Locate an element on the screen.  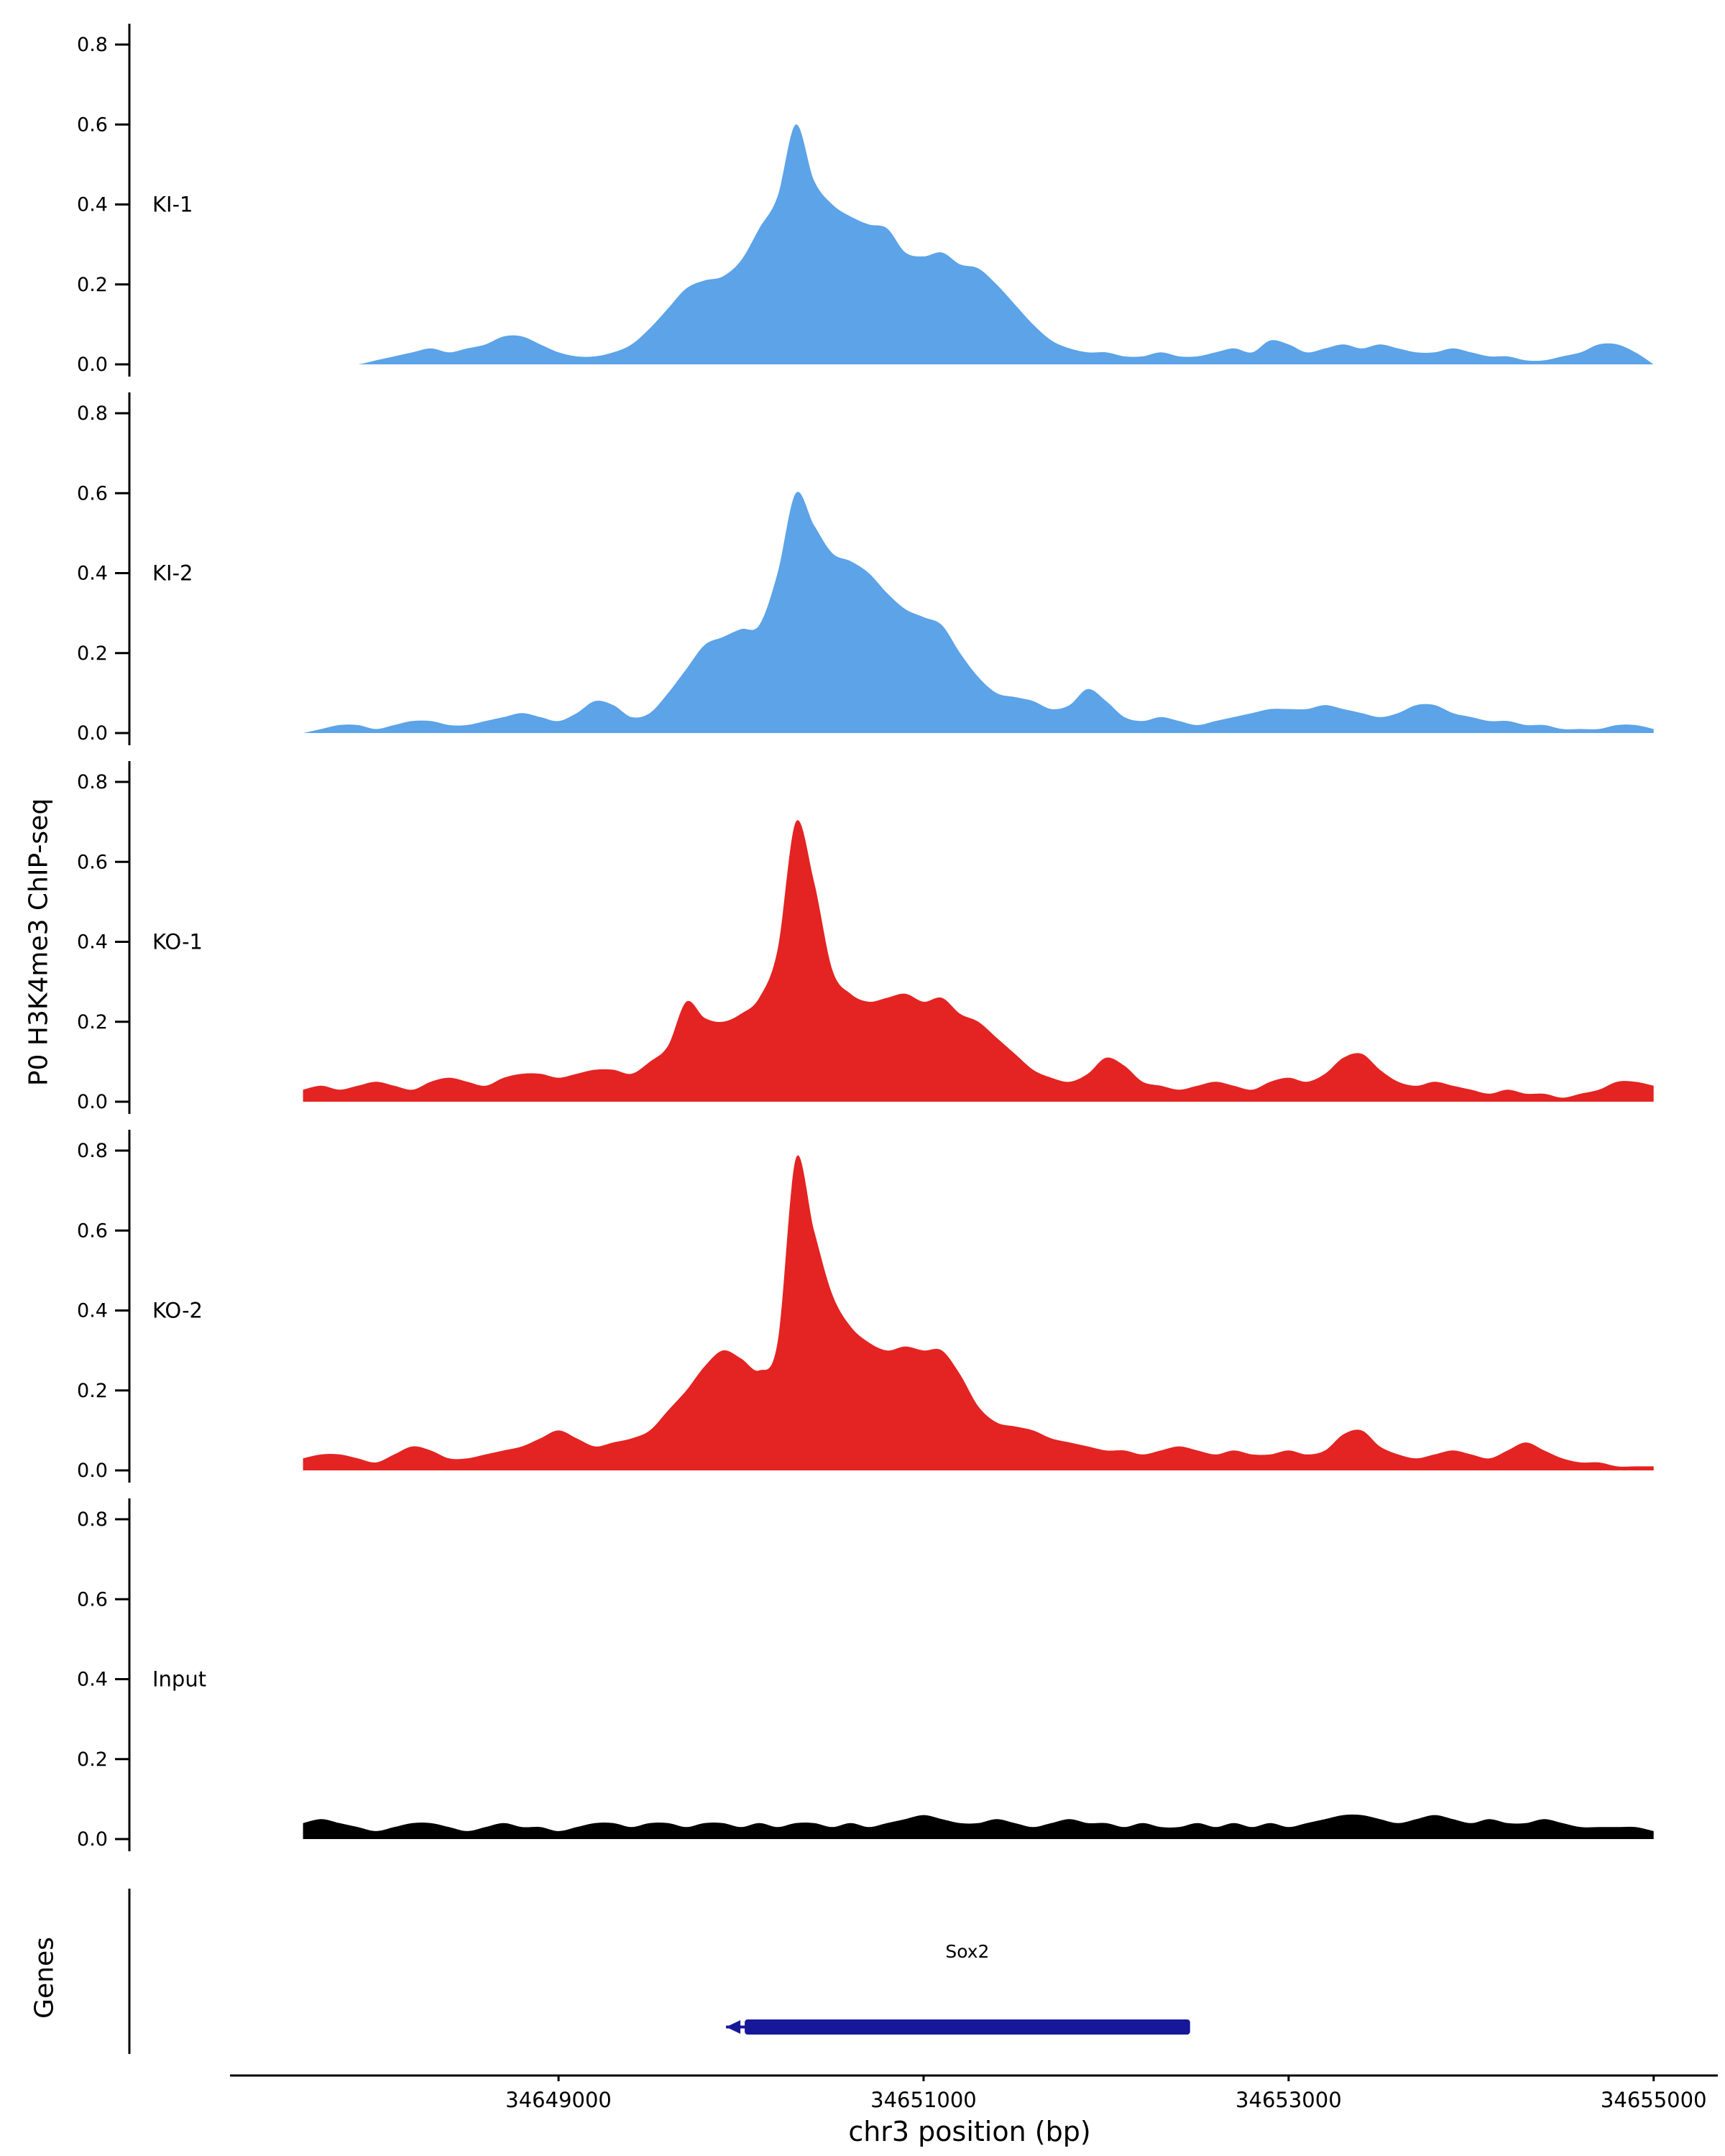
track-panel-input: 0.0 0.2 0.4 0.6 0.8 Input is located at coordinates (865, 1674).